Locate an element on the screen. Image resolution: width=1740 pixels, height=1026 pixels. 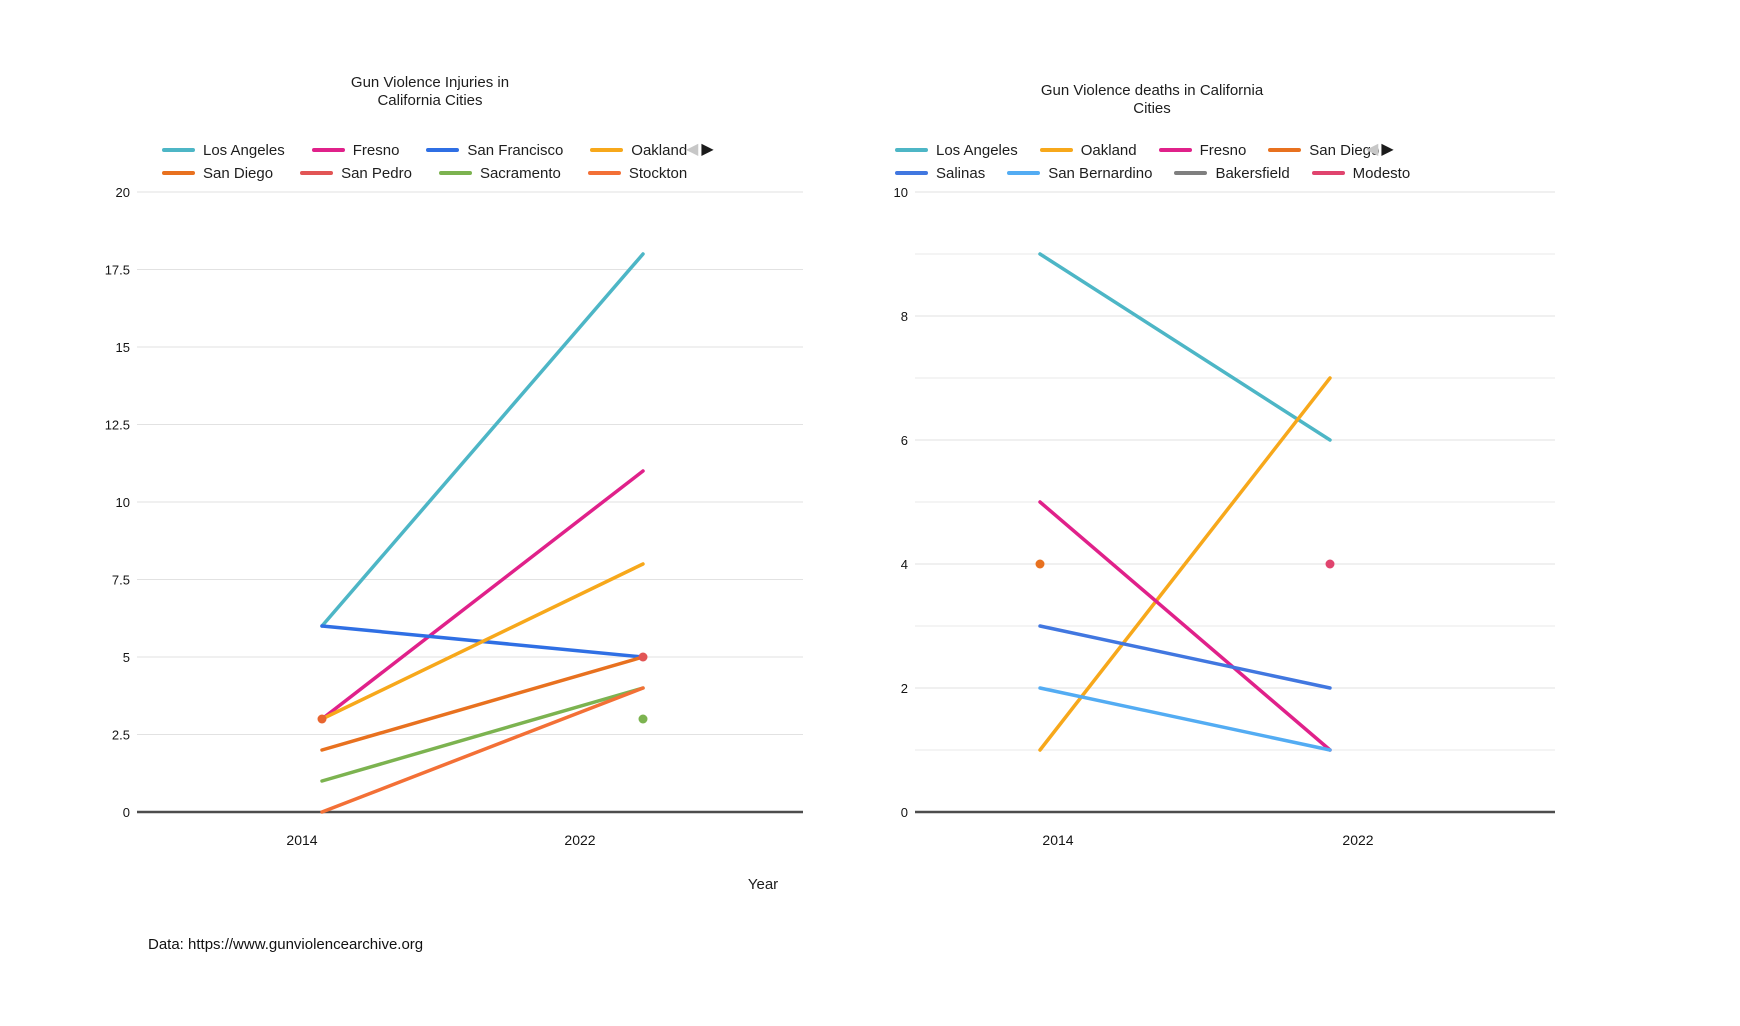
x-tick-label: 2022 is located at coordinates (1357, 840).